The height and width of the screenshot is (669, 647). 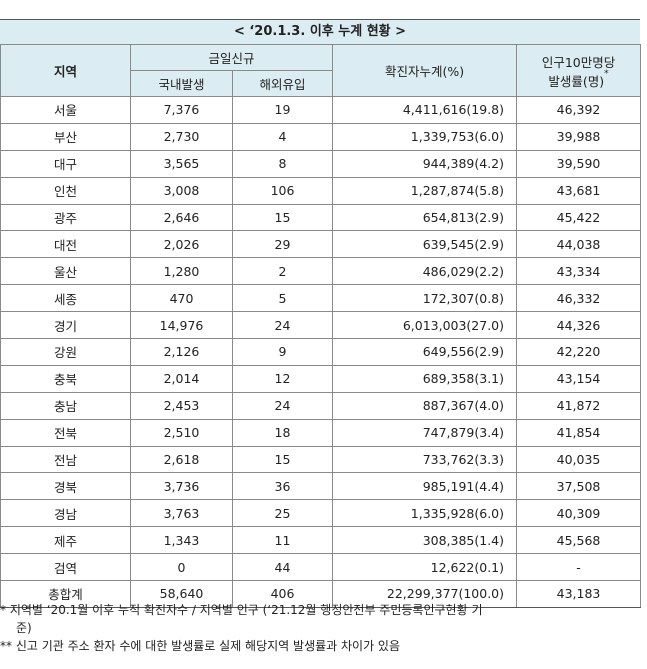 I want to click on cell-region: 인천, so click(x=65, y=190).